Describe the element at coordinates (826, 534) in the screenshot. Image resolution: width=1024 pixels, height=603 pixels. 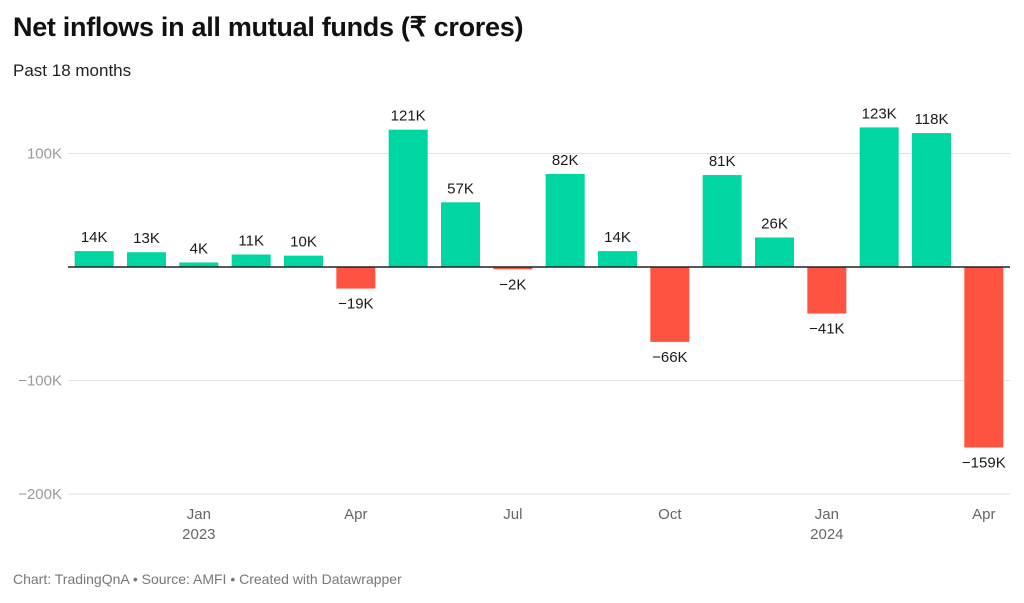
I see `x-tick-year-label: 2024` at that location.